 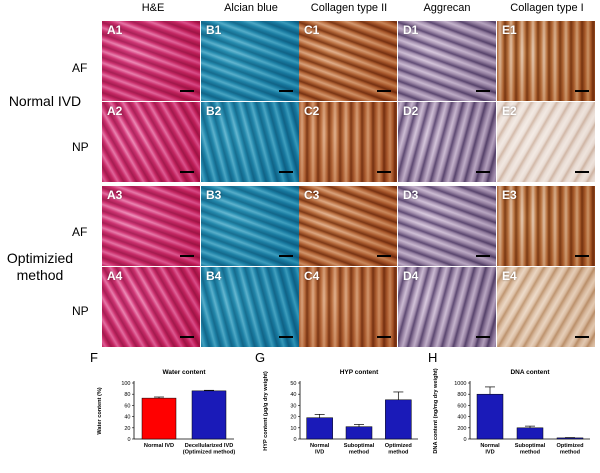 What do you see at coordinates (436, 410) in the screenshot?
I see `y-axis-label: DNA content (ng/mg dry weight)` at bounding box center [436, 410].